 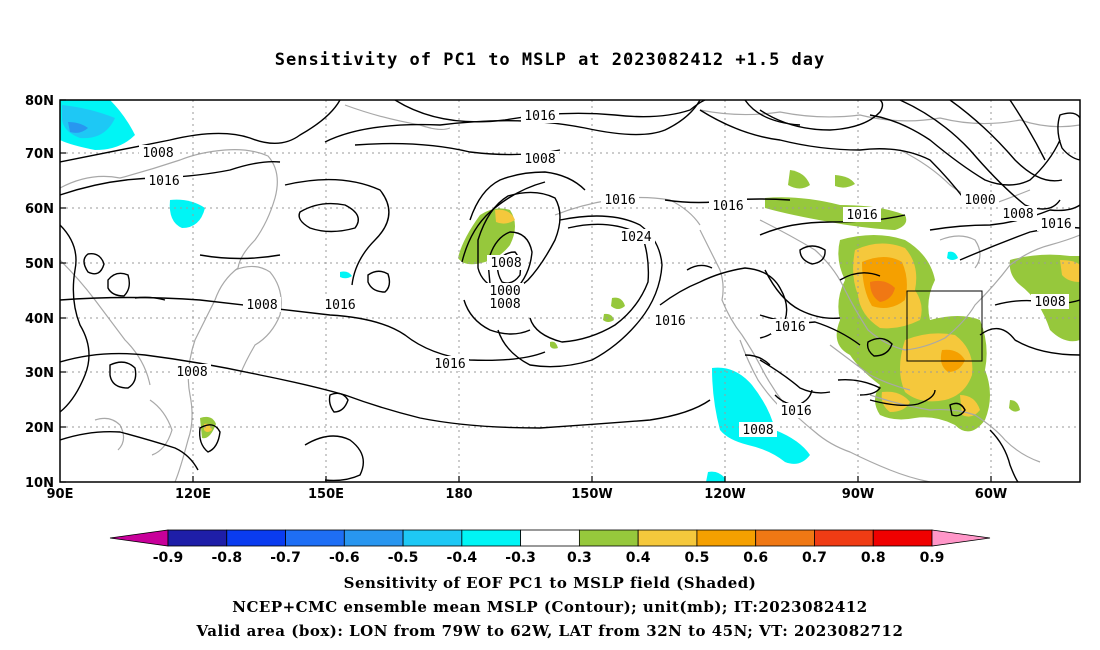 What do you see at coordinates (39, 428) in the screenshot?
I see `lat-label: 20N` at bounding box center [39, 428].